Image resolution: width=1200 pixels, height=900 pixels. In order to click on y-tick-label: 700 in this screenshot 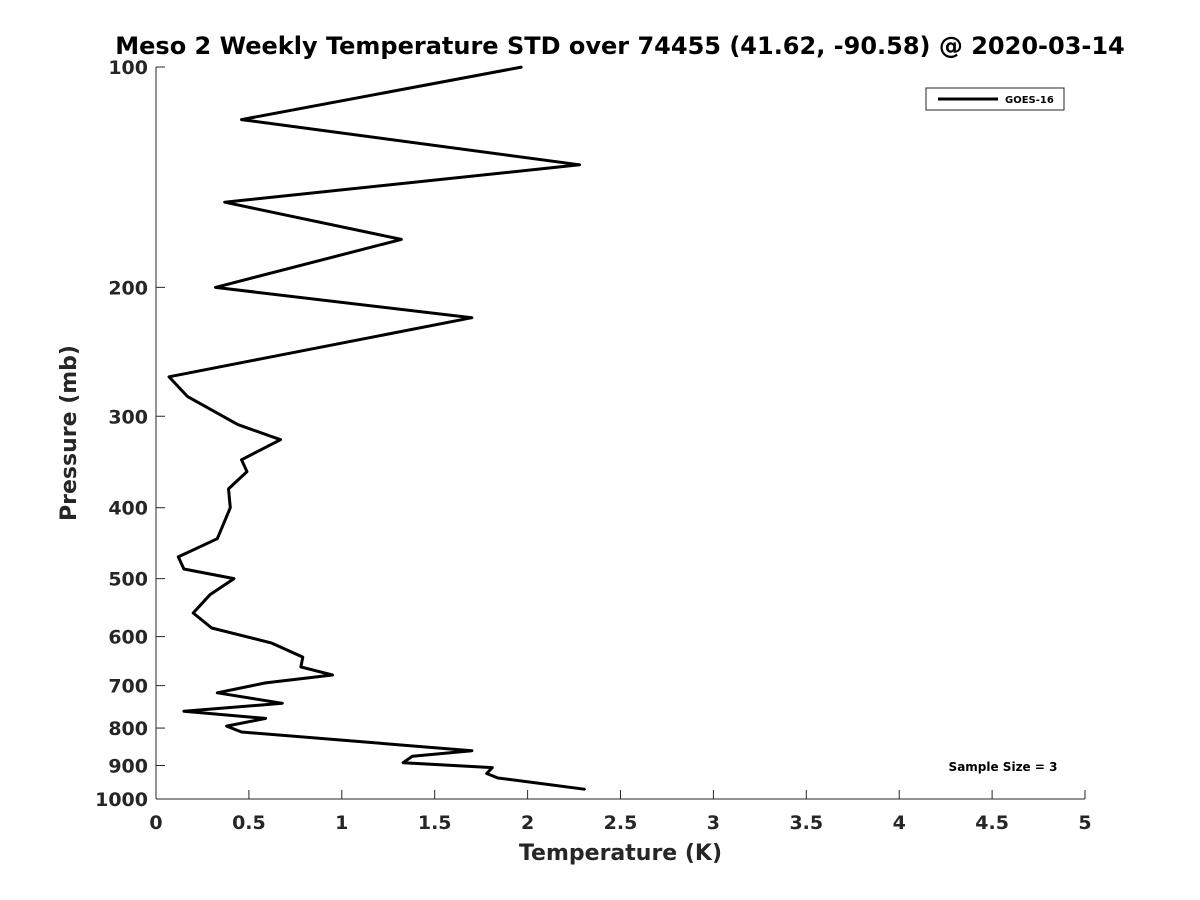, I will do `click(128, 687)`.